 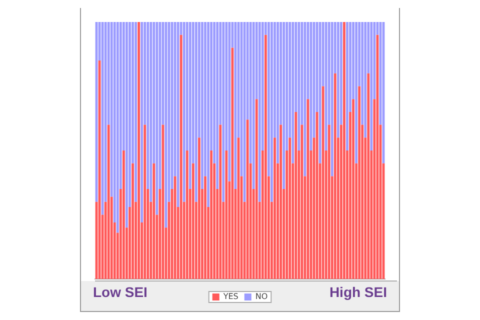 I want to click on legend-label: YES, so click(x=230, y=297).